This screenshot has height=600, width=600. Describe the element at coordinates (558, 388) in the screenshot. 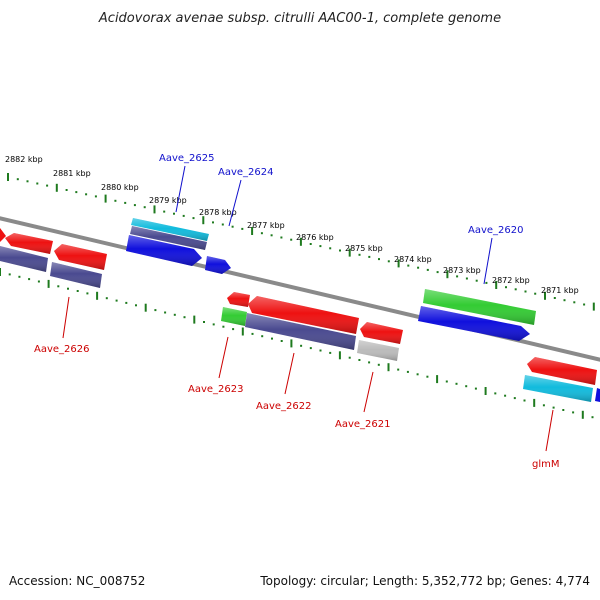

I see `gene-glmm-shade` at that location.